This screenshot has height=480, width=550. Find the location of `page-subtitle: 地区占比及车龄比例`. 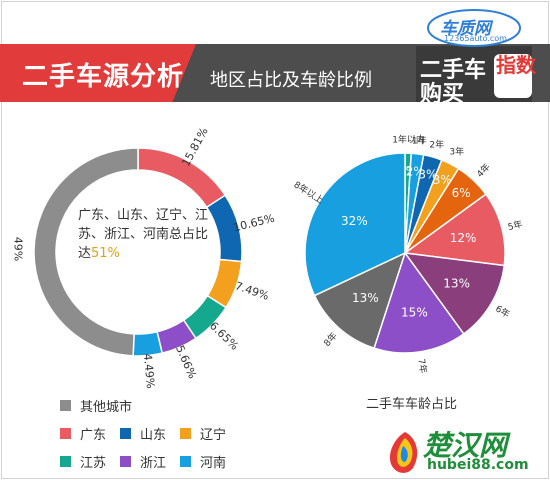

page-subtitle: 地区占比及车龄比例 is located at coordinates (291, 80).